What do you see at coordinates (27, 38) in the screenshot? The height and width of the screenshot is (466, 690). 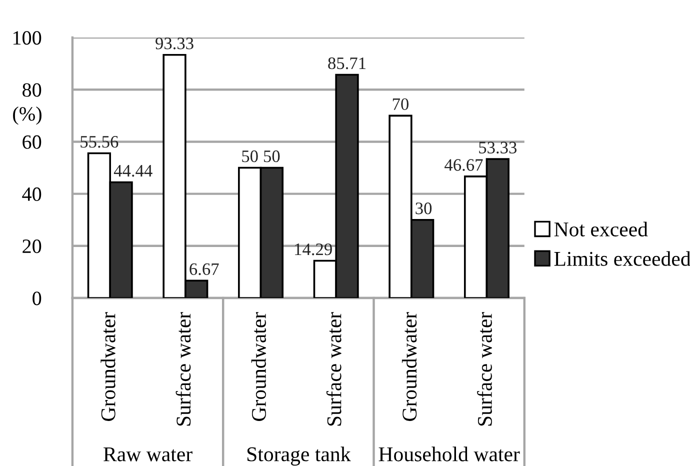 I see `y-tick-label: 100` at bounding box center [27, 38].